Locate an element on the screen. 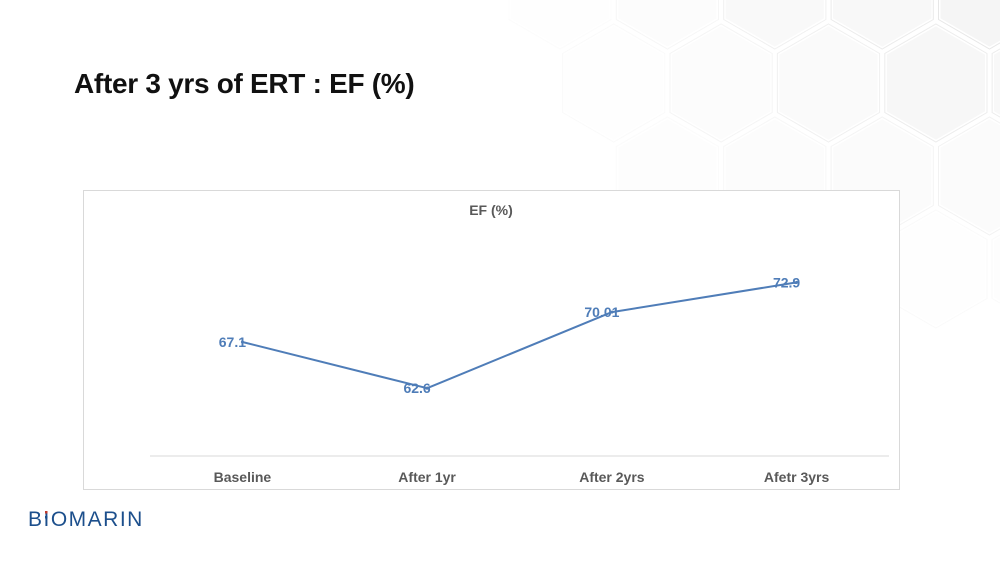  x-tick-label: After 2yrs is located at coordinates (612, 477).